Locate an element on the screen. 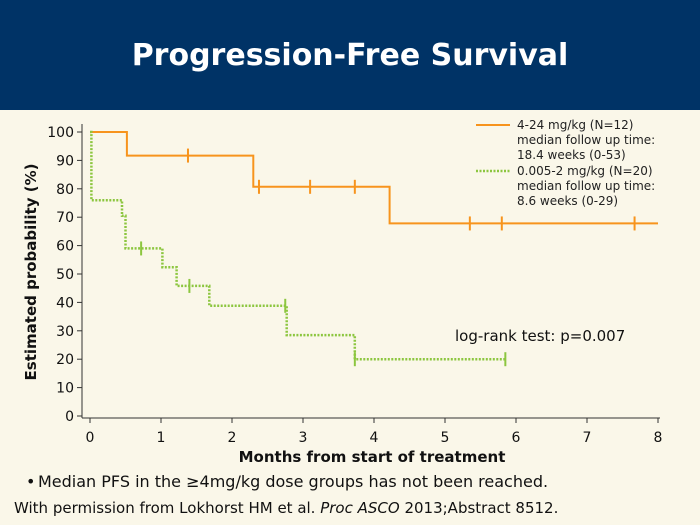  slide-title: Progression-Free Survival is located at coordinates (350, 55).